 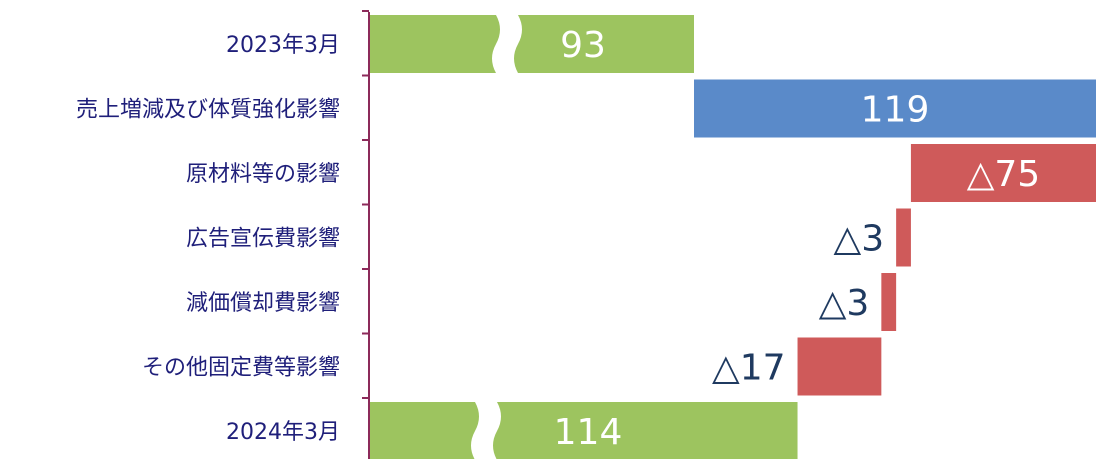 I want to click on category-label: 2023年3月, so click(x=283, y=45).